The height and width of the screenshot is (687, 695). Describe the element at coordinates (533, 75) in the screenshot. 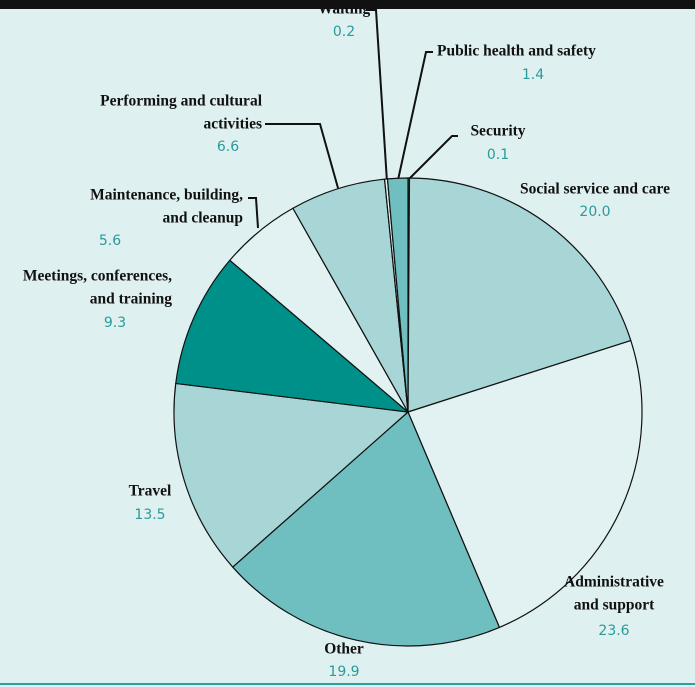

I see `value-label: 1.4` at that location.